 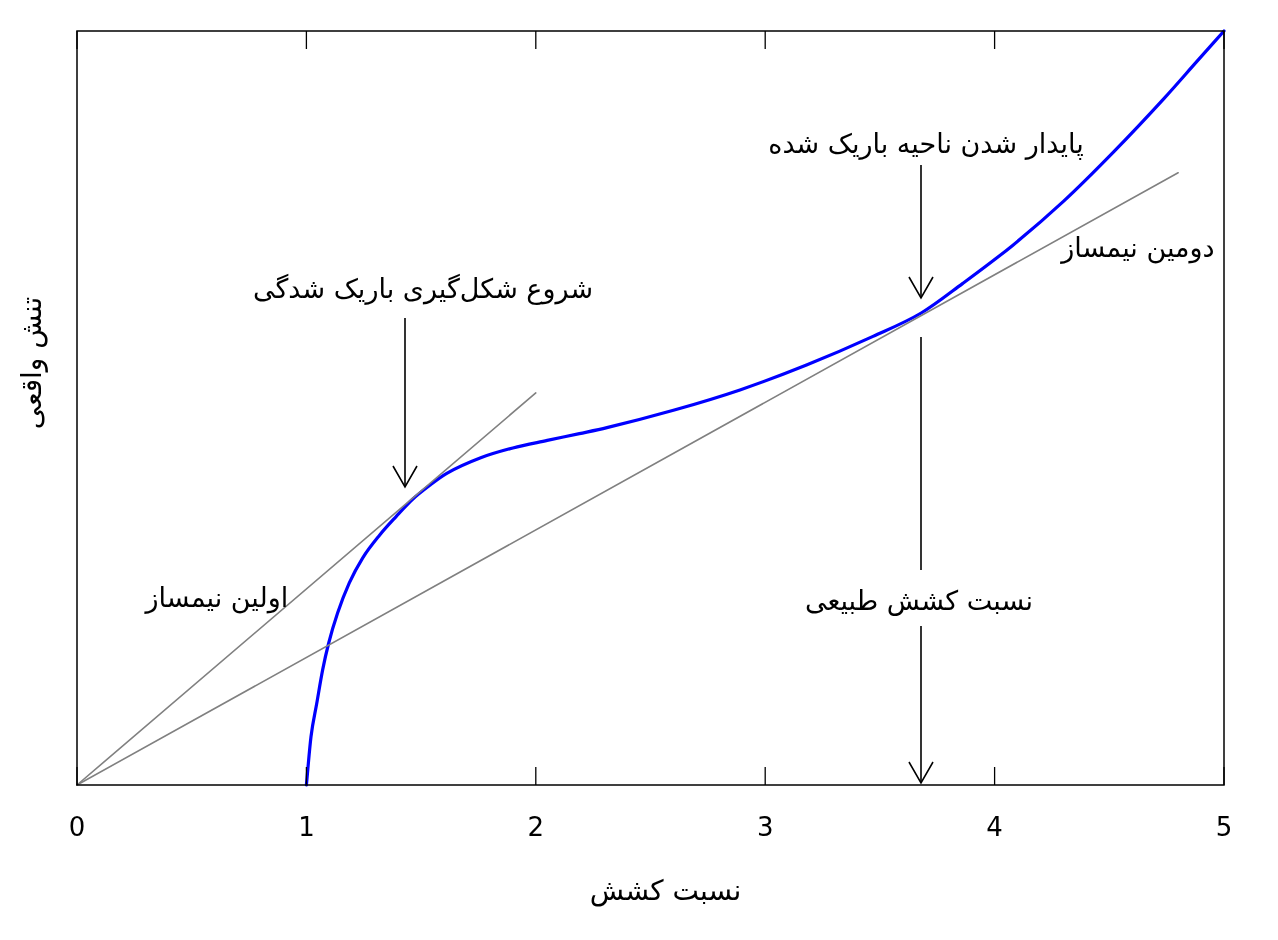 What do you see at coordinates (926, 143) in the screenshot?
I see `annotation: پایدار شدن ناحیه باریک شده` at bounding box center [926, 143].